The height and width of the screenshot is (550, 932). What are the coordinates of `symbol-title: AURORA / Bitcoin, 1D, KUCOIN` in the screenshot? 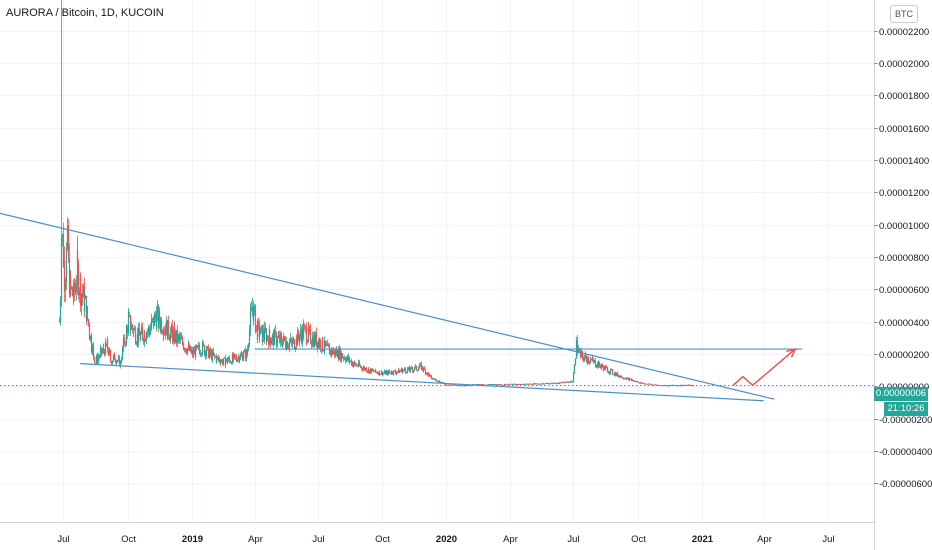 It's located at (85, 13).